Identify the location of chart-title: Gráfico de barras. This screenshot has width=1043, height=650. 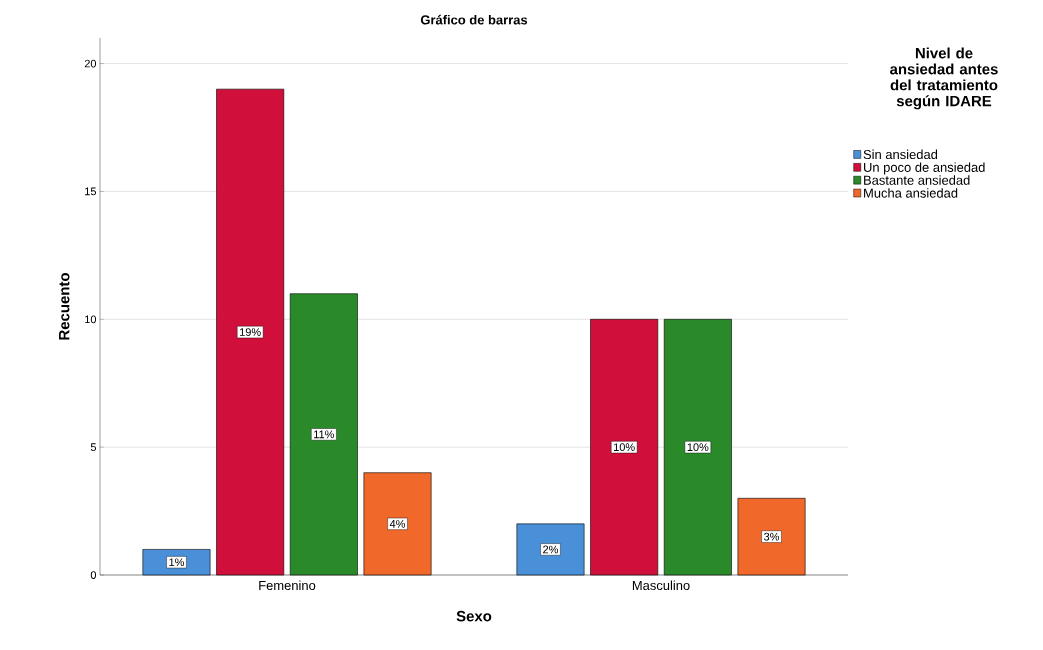
(474, 19).